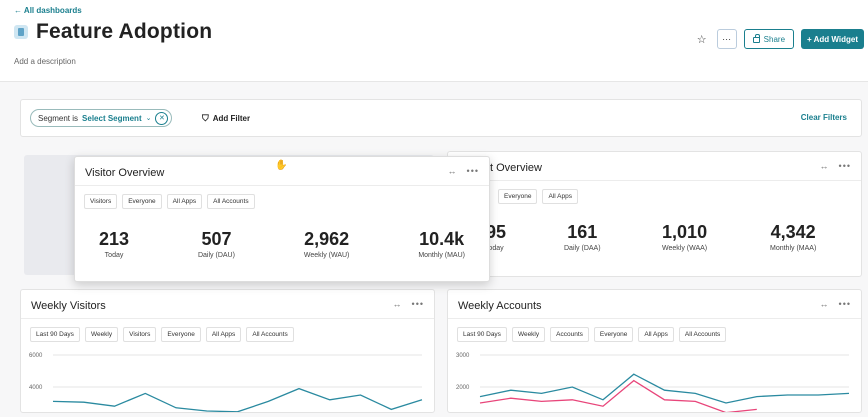  I want to click on card-title: Visitor Overview, so click(125, 173).